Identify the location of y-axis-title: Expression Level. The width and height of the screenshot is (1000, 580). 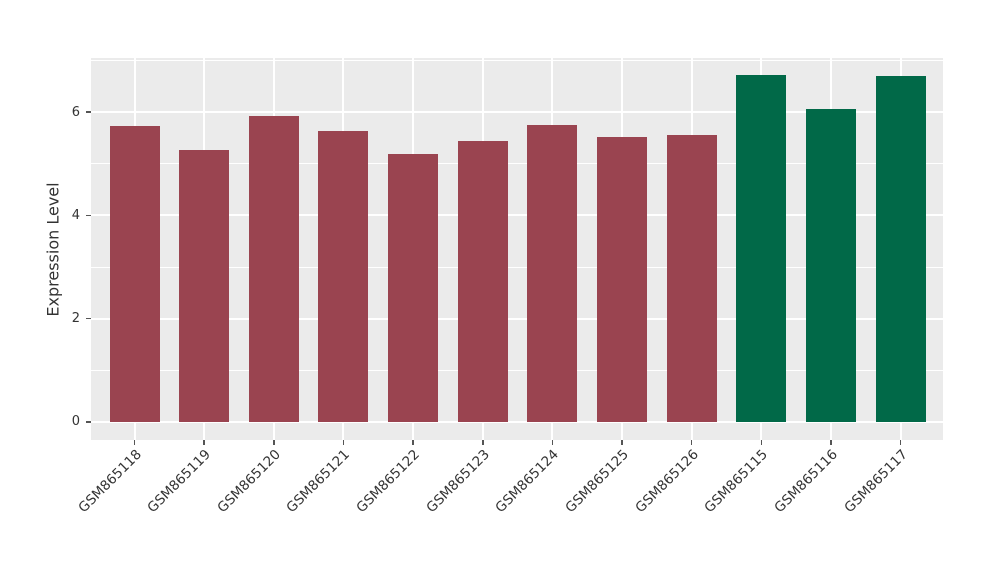
(53, 249).